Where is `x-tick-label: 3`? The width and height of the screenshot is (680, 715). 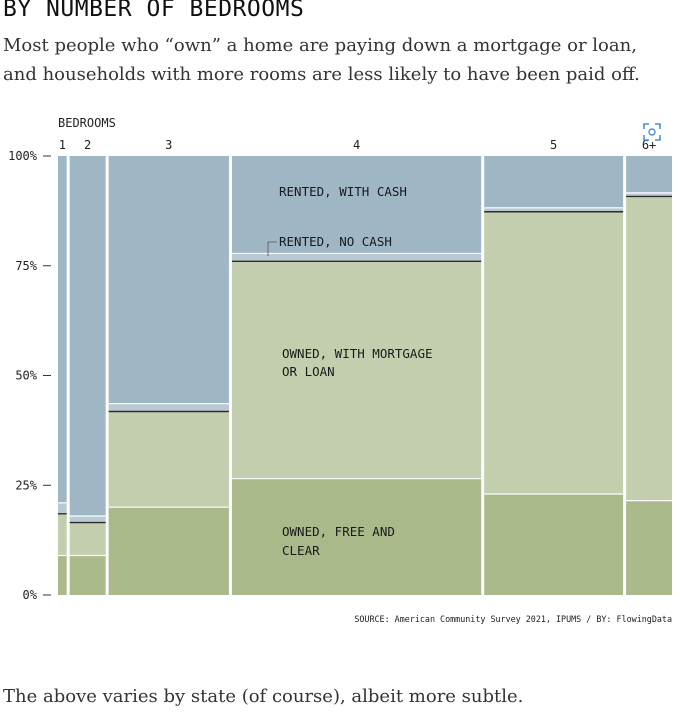 x-tick-label: 3 is located at coordinates (168, 145).